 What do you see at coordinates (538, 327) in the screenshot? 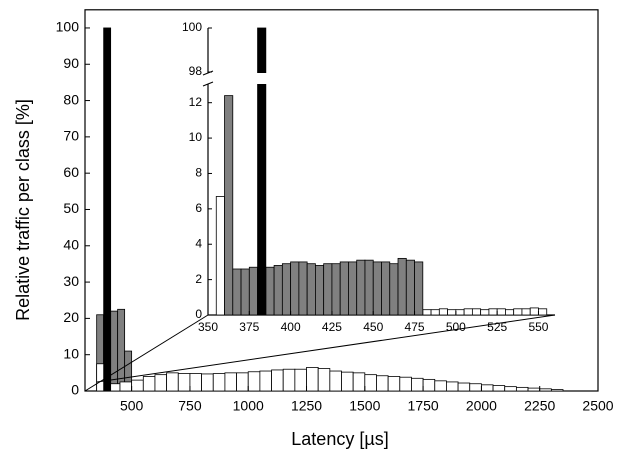
I see `x-tick-label: 550` at bounding box center [538, 327].